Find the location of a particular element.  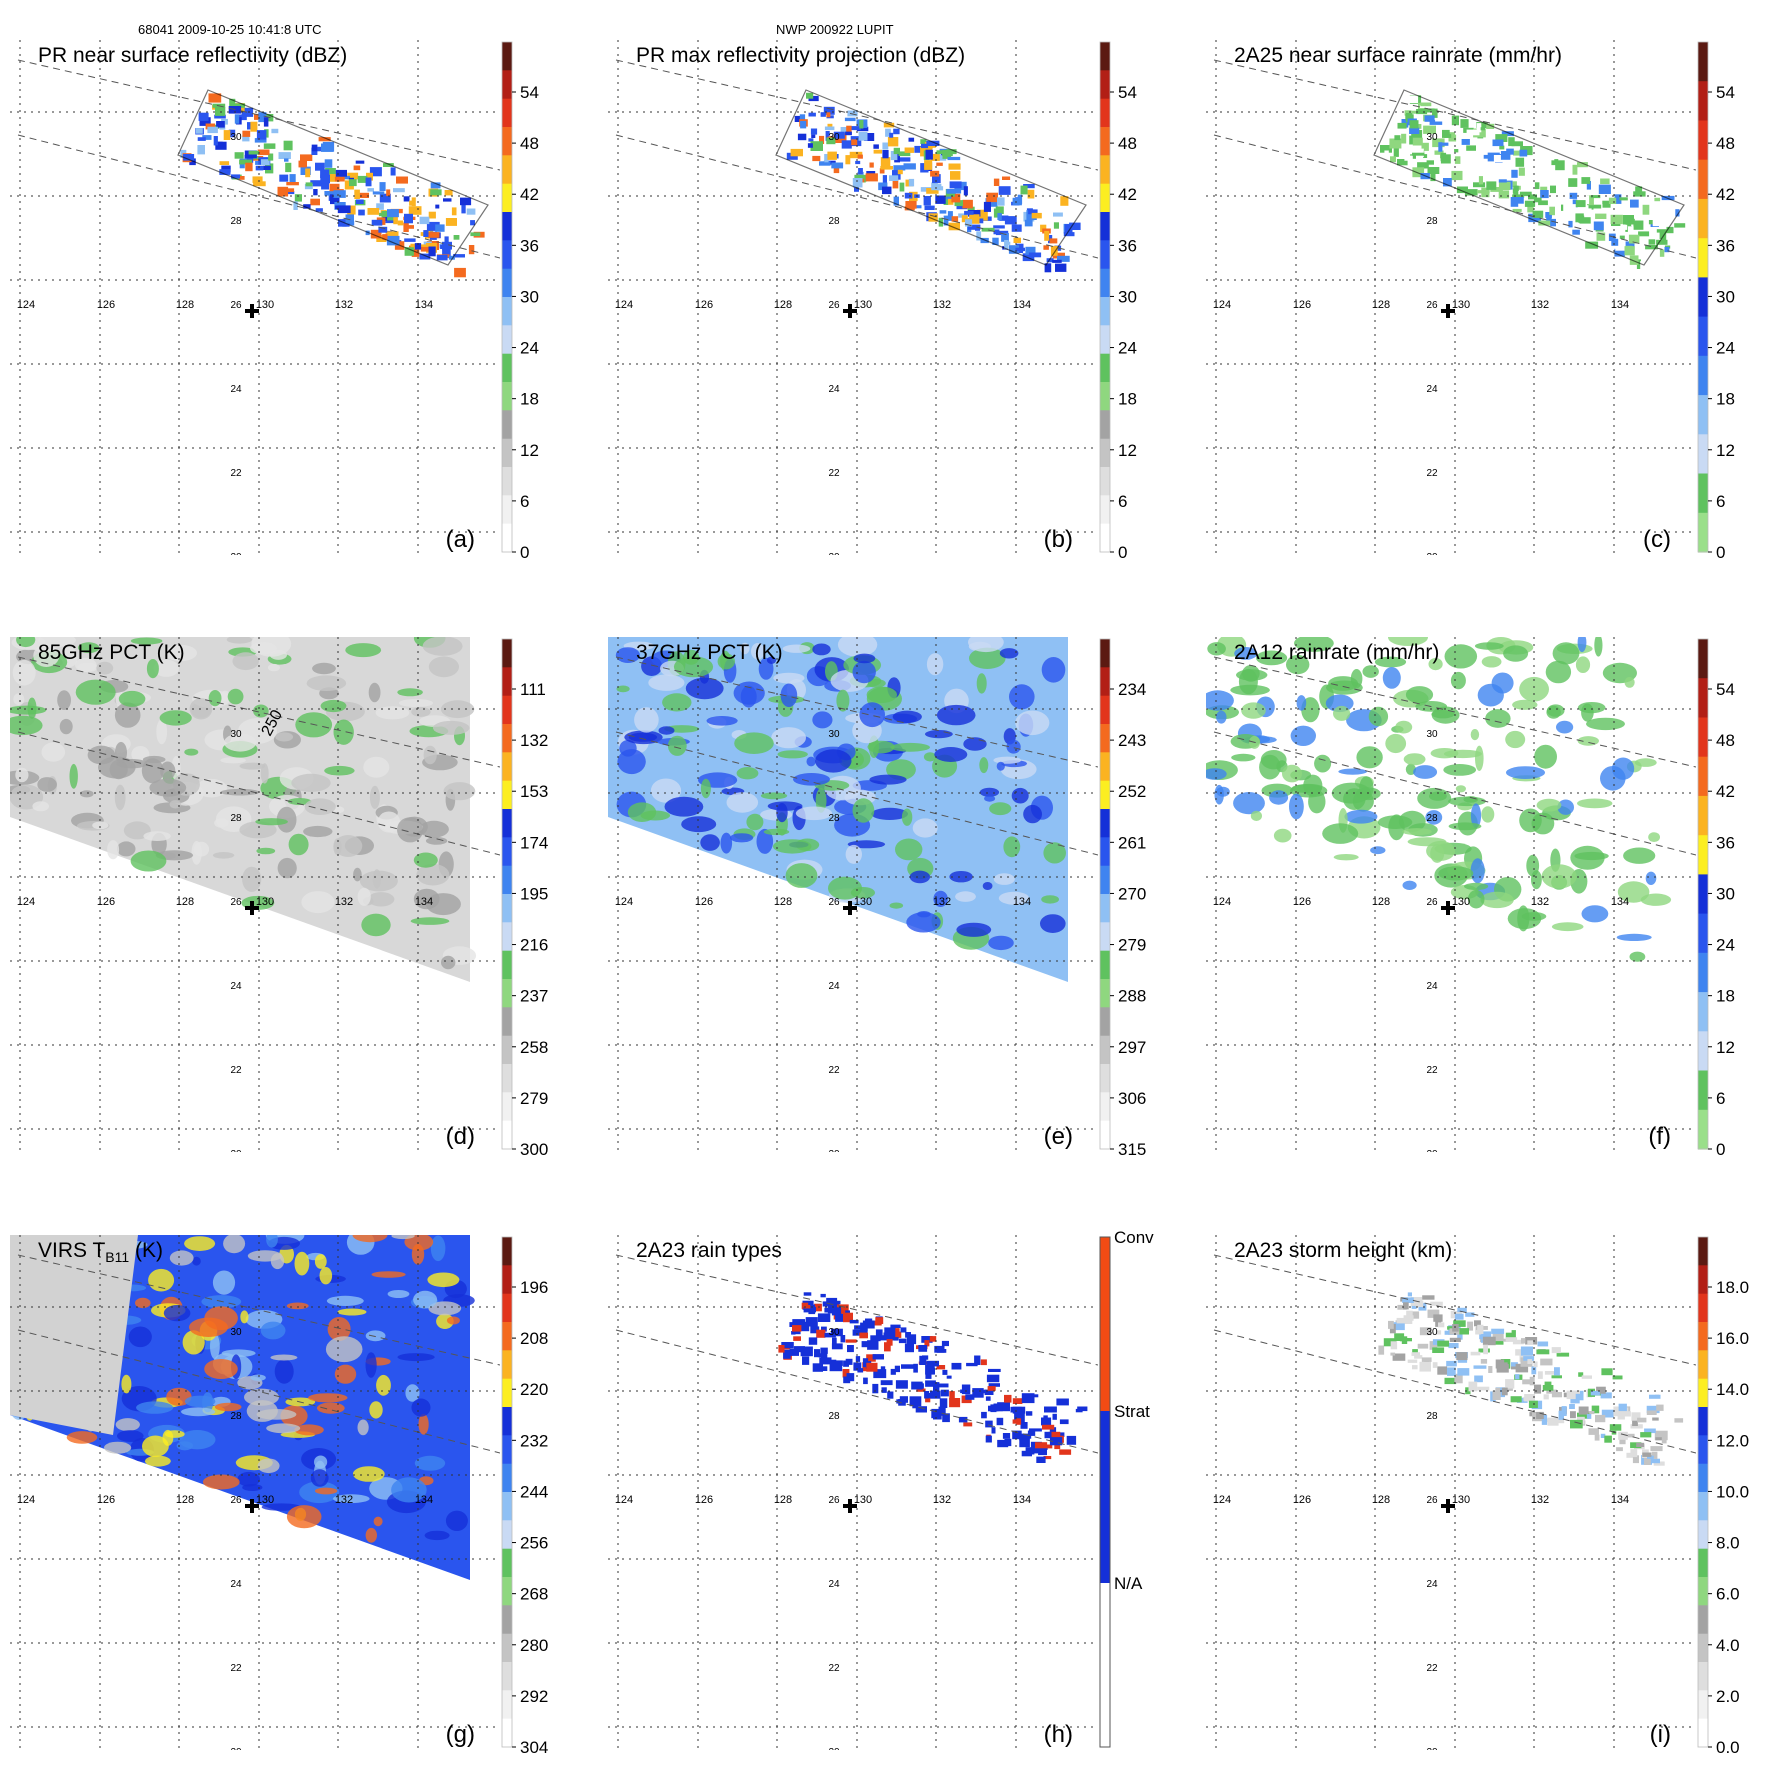

colorbar-tick-label: 54 is located at coordinates (1127, 92).